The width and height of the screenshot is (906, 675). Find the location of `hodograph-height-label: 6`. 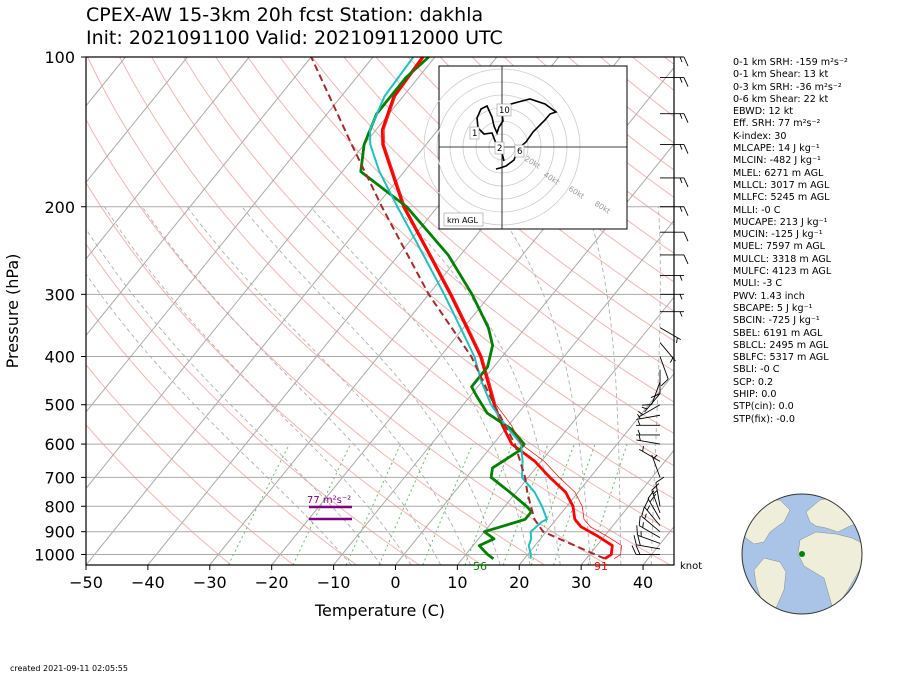

hodograph-height-label: 6 is located at coordinates (519, 152).